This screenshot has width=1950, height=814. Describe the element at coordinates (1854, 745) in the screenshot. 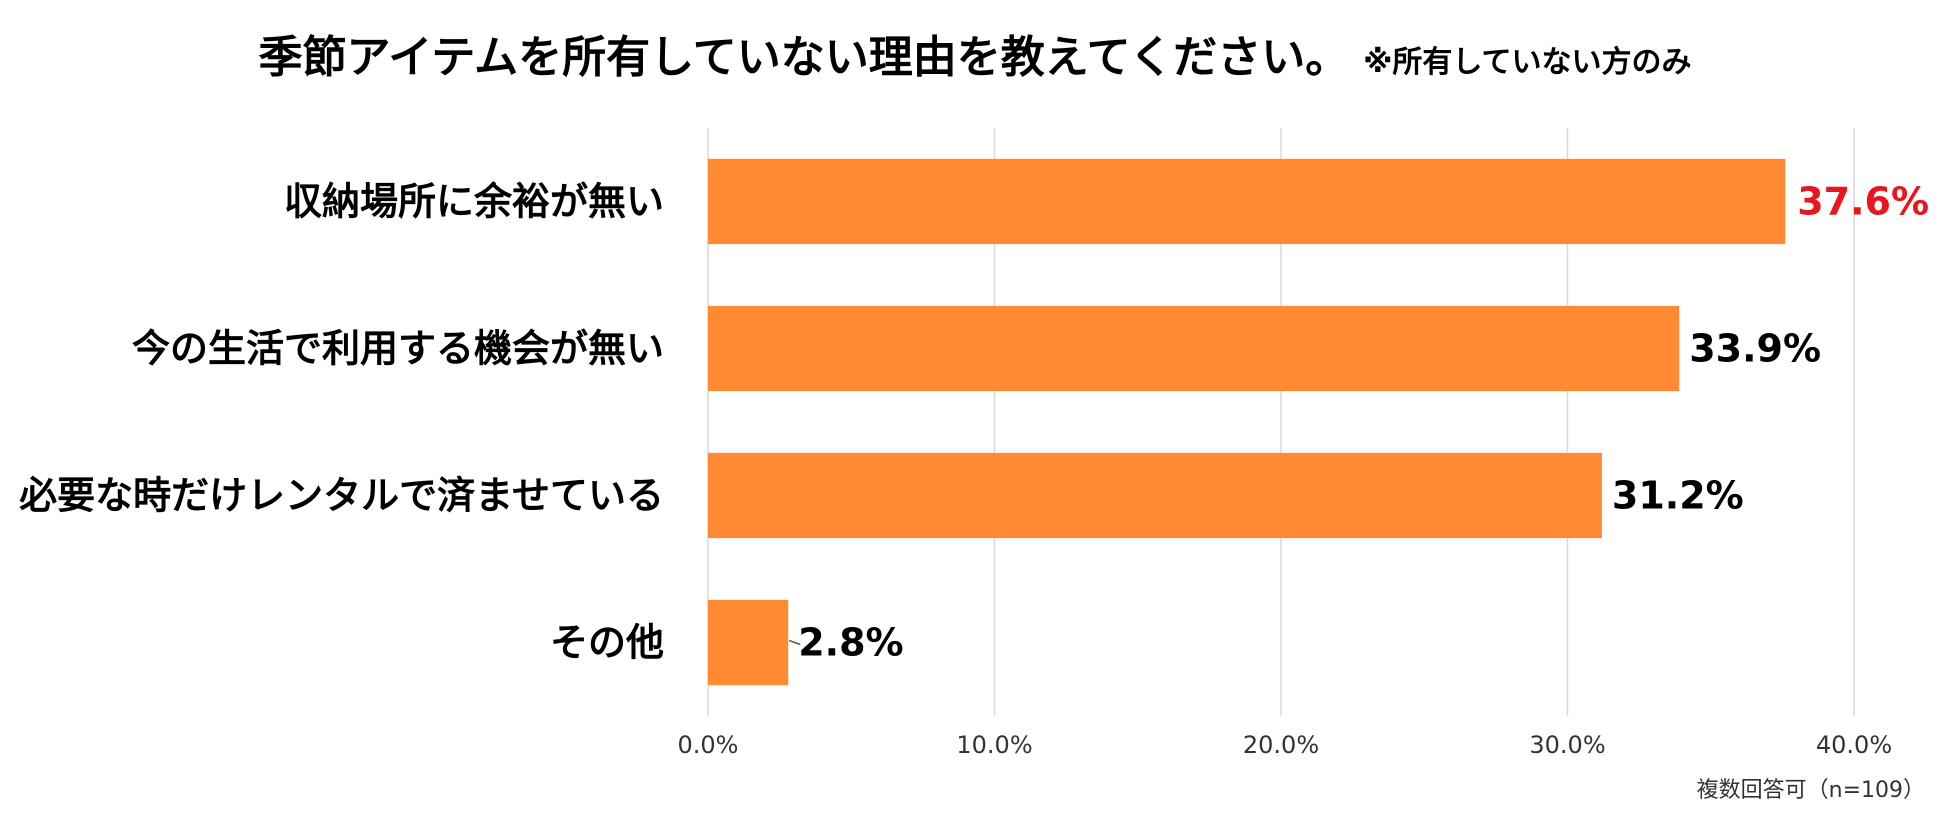

I see `x-tick-label-4: 40.0%` at that location.